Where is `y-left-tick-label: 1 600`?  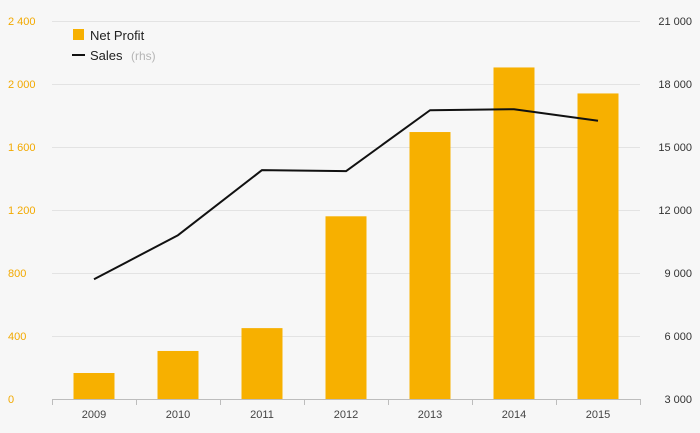
y-left-tick-label: 1 600 is located at coordinates (22, 148).